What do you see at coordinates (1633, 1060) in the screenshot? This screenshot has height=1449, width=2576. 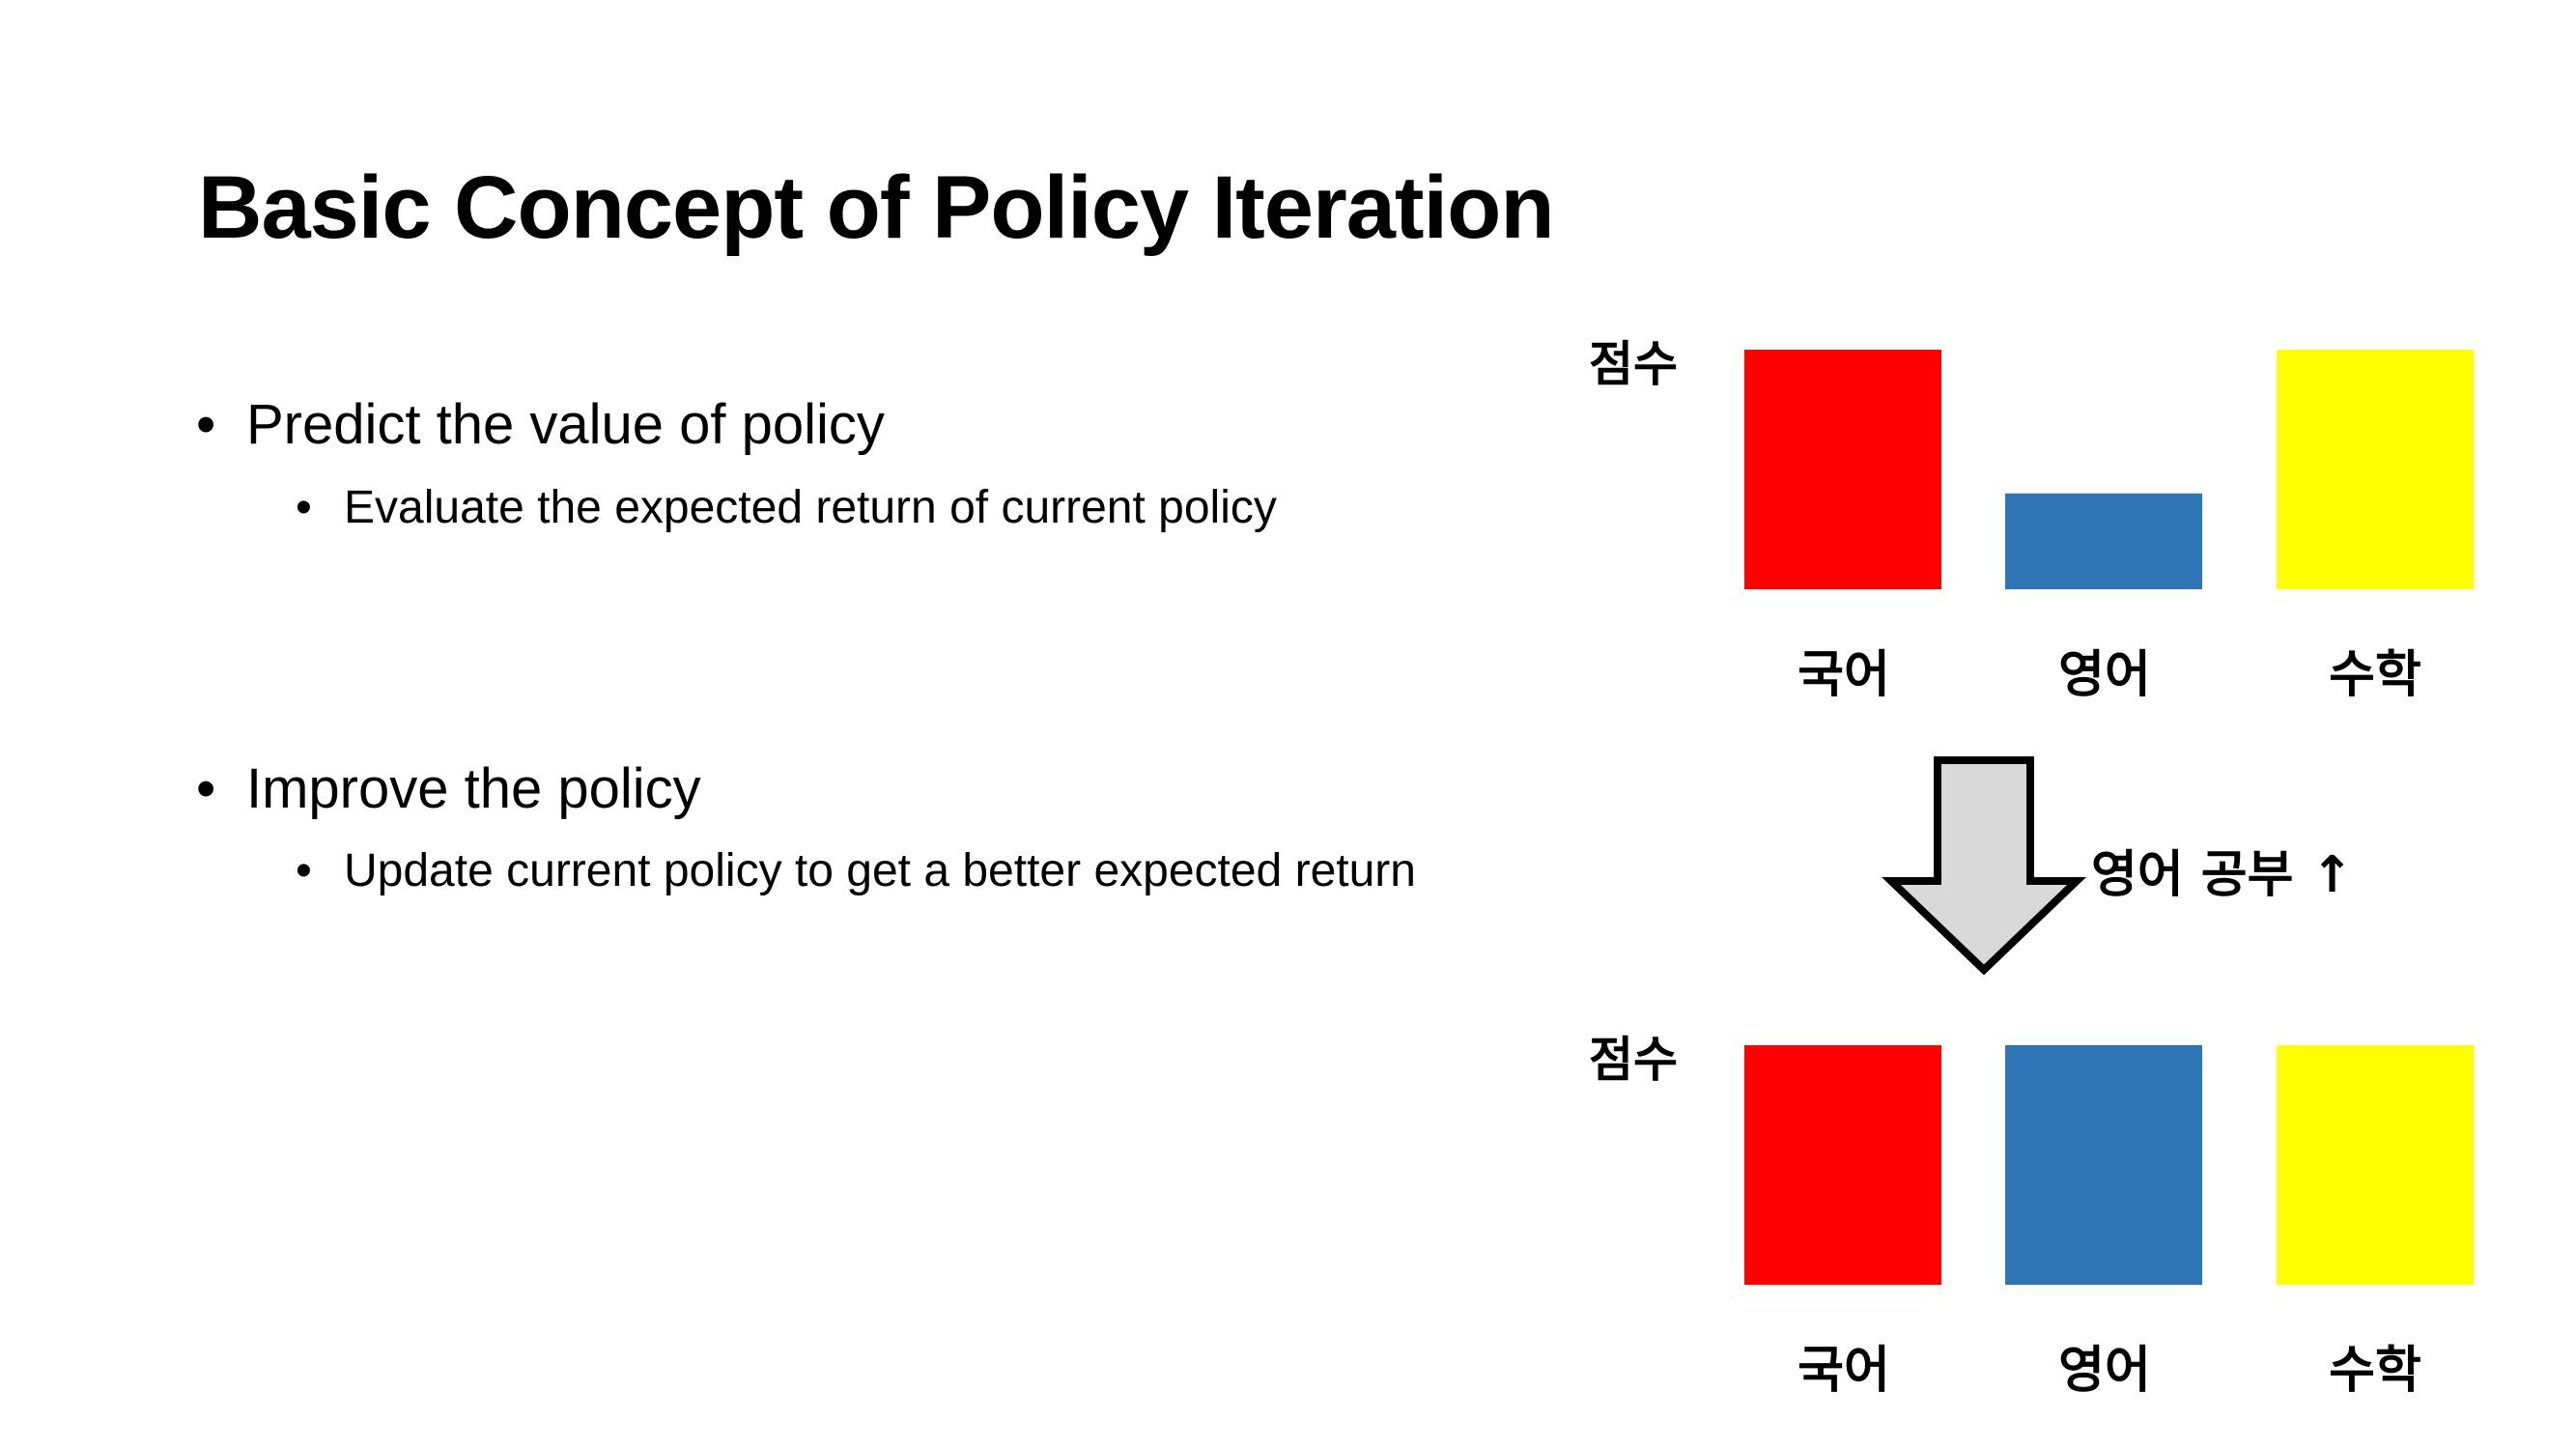 I see `chart-after-ylabel: 점수` at bounding box center [1633, 1060].